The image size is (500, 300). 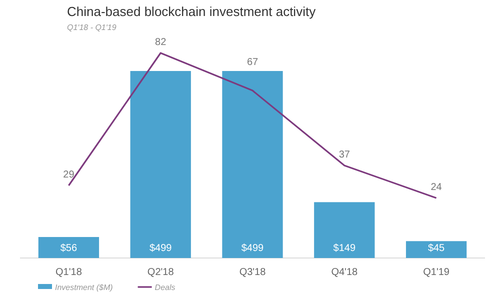 I want to click on x-tick-label: Q2'18, so click(x=160, y=272).